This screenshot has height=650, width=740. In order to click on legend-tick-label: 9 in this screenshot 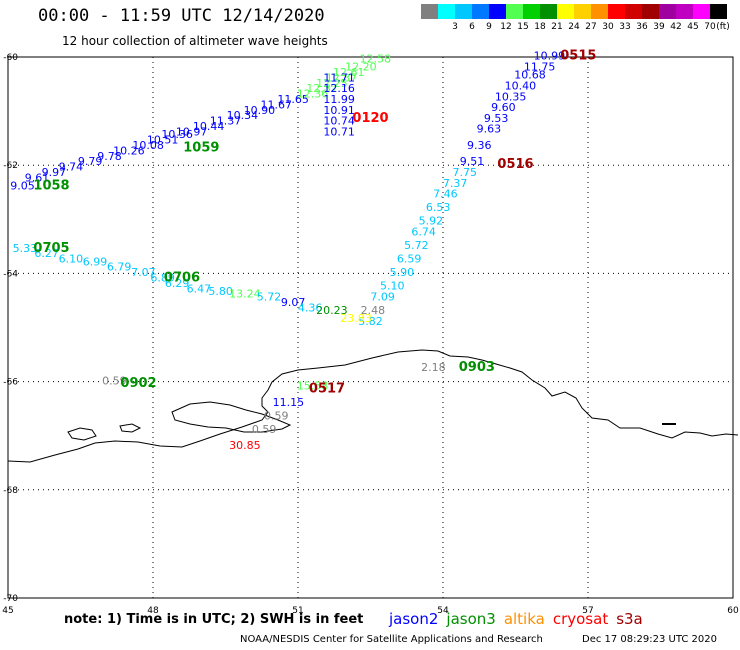, I will do `click(489, 27)`.